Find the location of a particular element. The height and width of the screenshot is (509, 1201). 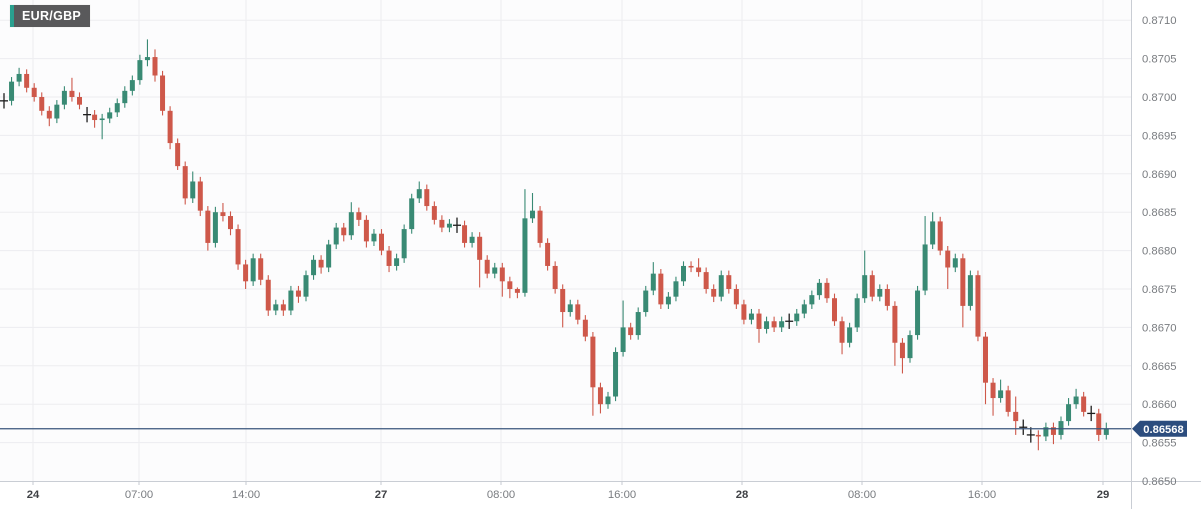

y-axis-label: 0.8650 is located at coordinates (1159, 482).